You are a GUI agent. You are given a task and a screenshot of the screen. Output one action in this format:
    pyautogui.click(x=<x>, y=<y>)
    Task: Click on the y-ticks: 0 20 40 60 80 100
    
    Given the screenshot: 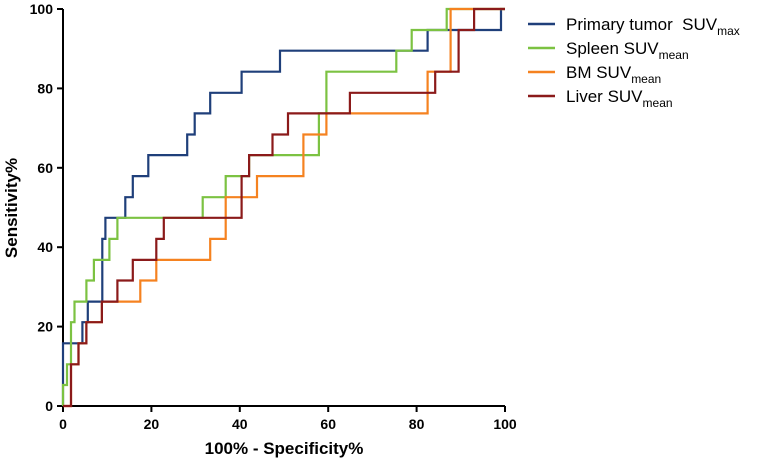 What is the action you would take?
    pyautogui.click(x=46, y=207)
    